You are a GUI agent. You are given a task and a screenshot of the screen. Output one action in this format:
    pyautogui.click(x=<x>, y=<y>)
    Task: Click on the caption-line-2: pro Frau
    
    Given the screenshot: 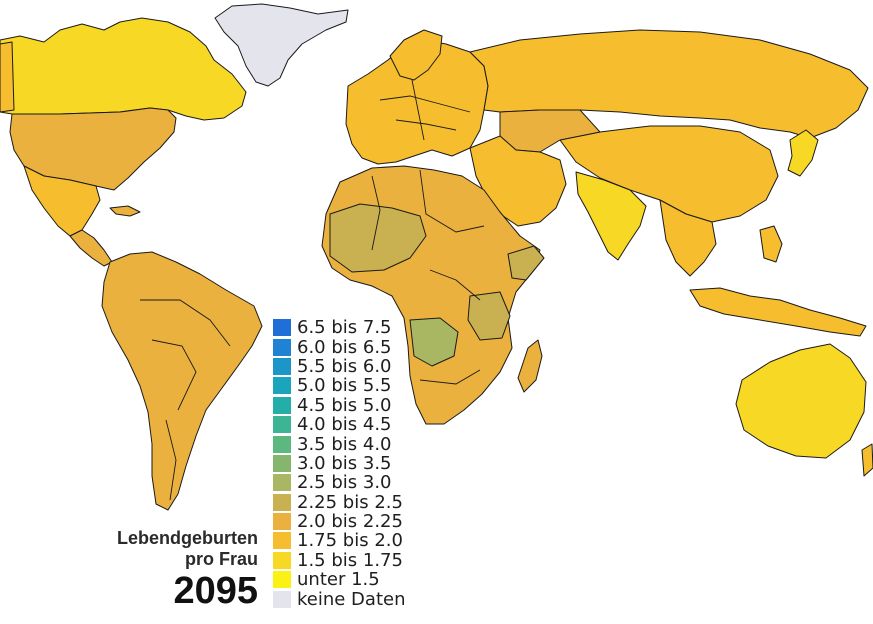 What is the action you would take?
    pyautogui.click(x=221, y=559)
    